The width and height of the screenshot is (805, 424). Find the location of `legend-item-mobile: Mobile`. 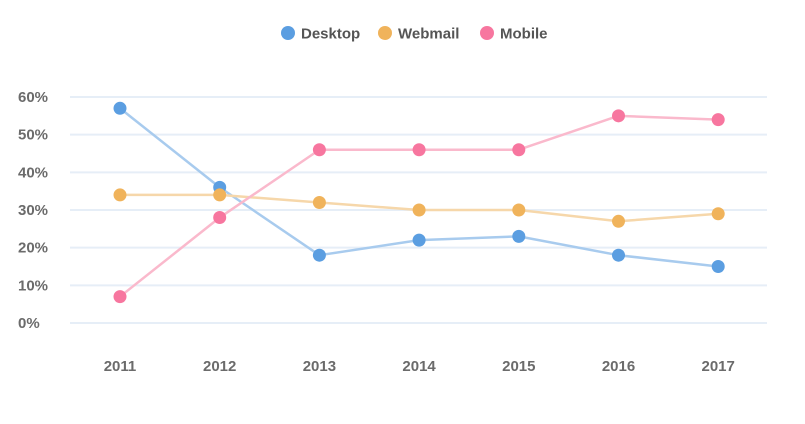

legend-item-mobile: Mobile is located at coordinates (514, 34).